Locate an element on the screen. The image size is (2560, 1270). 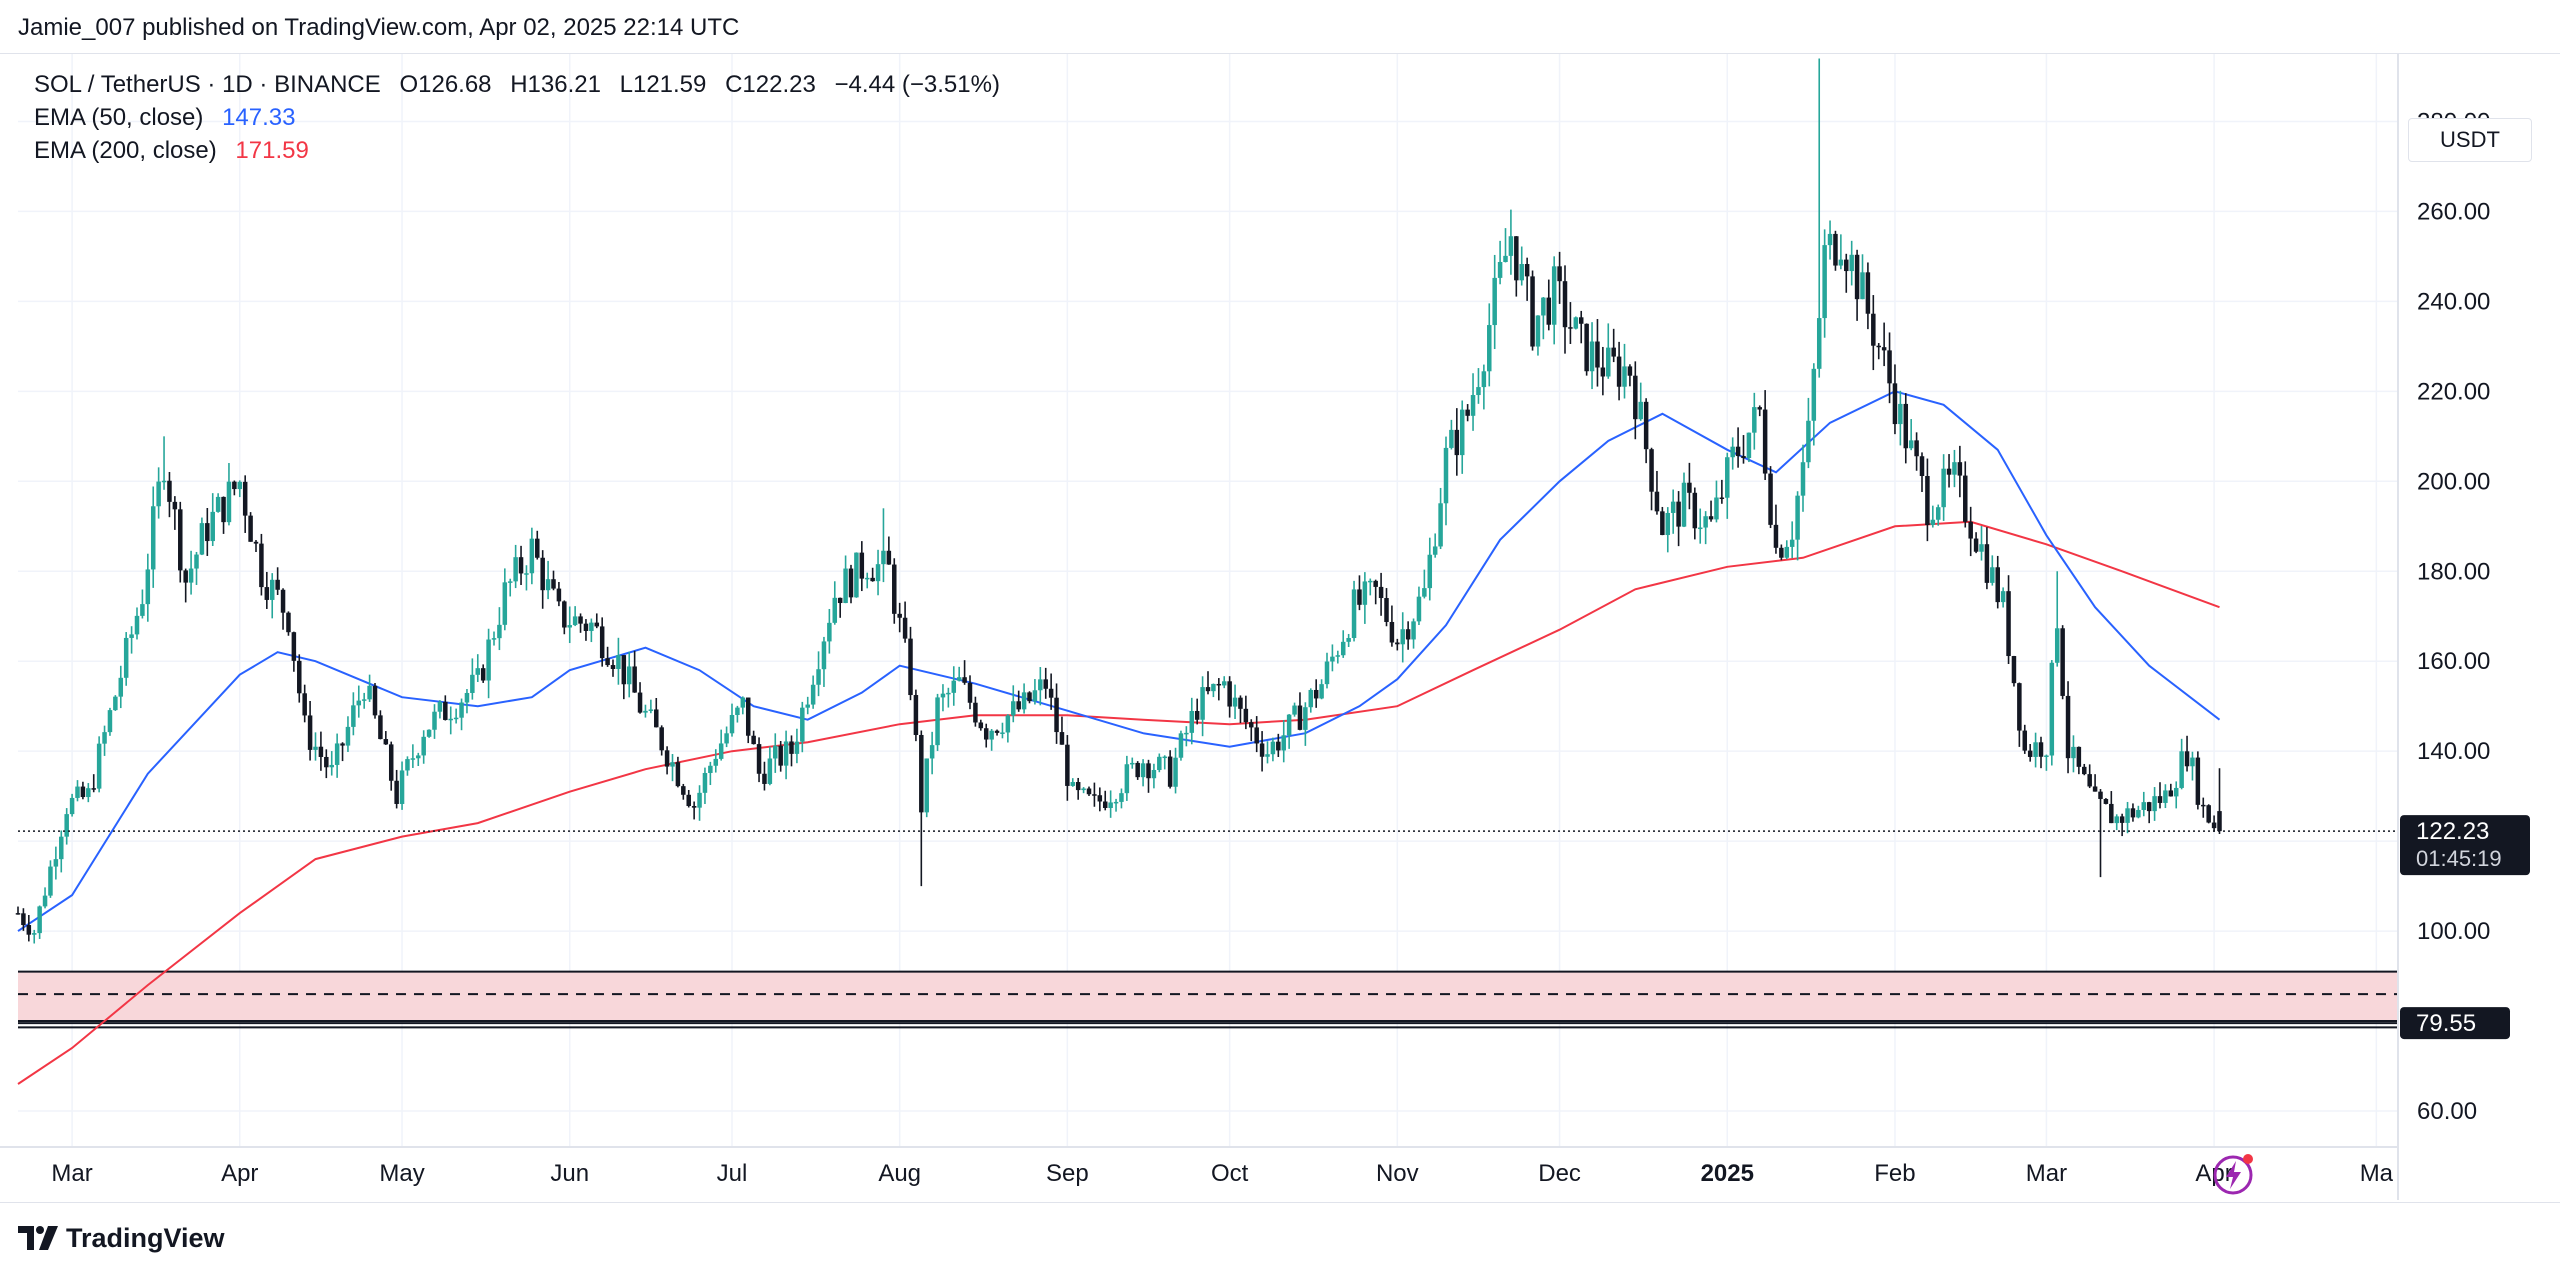
ema200-row: EMA (200, close) 171.59 is located at coordinates (517, 150).